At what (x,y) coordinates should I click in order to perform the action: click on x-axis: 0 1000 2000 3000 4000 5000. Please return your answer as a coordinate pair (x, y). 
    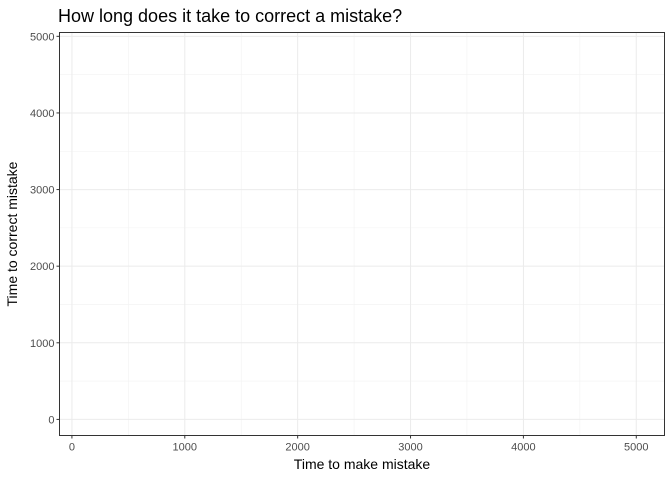
    Looking at the image, I should click on (359, 444).